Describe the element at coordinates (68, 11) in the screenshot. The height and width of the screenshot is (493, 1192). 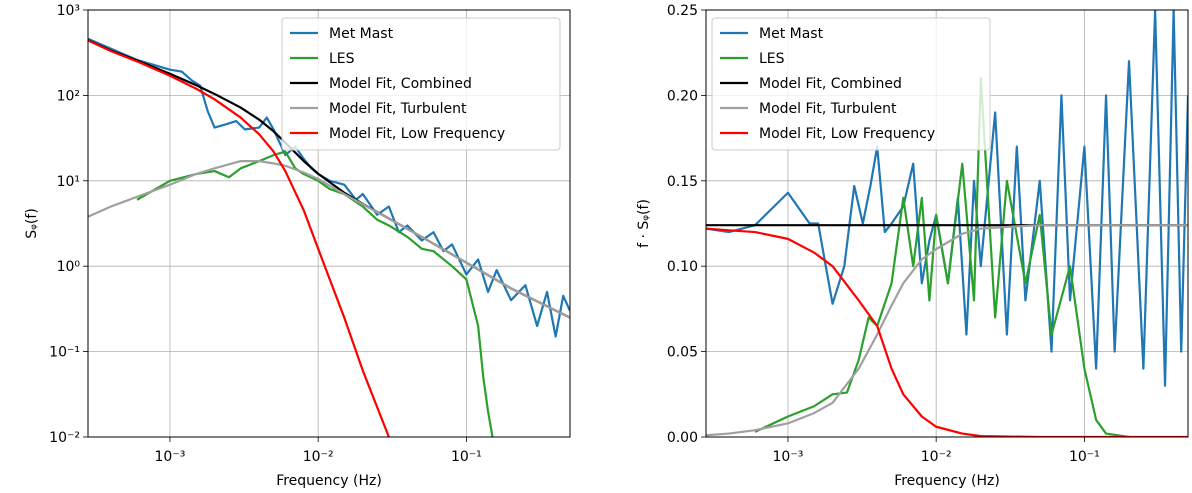
I see `y-tick-label: 10³` at that location.